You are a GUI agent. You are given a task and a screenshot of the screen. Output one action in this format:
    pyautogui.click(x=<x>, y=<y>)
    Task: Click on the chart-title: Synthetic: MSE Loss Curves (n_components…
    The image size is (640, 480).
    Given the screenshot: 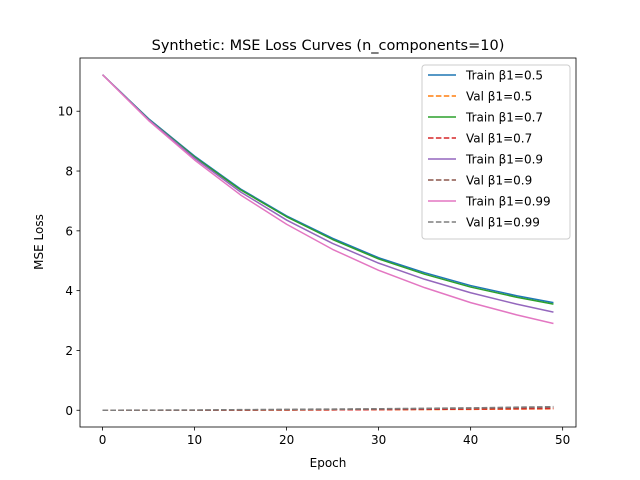 What is the action you would take?
    pyautogui.click(x=328, y=46)
    